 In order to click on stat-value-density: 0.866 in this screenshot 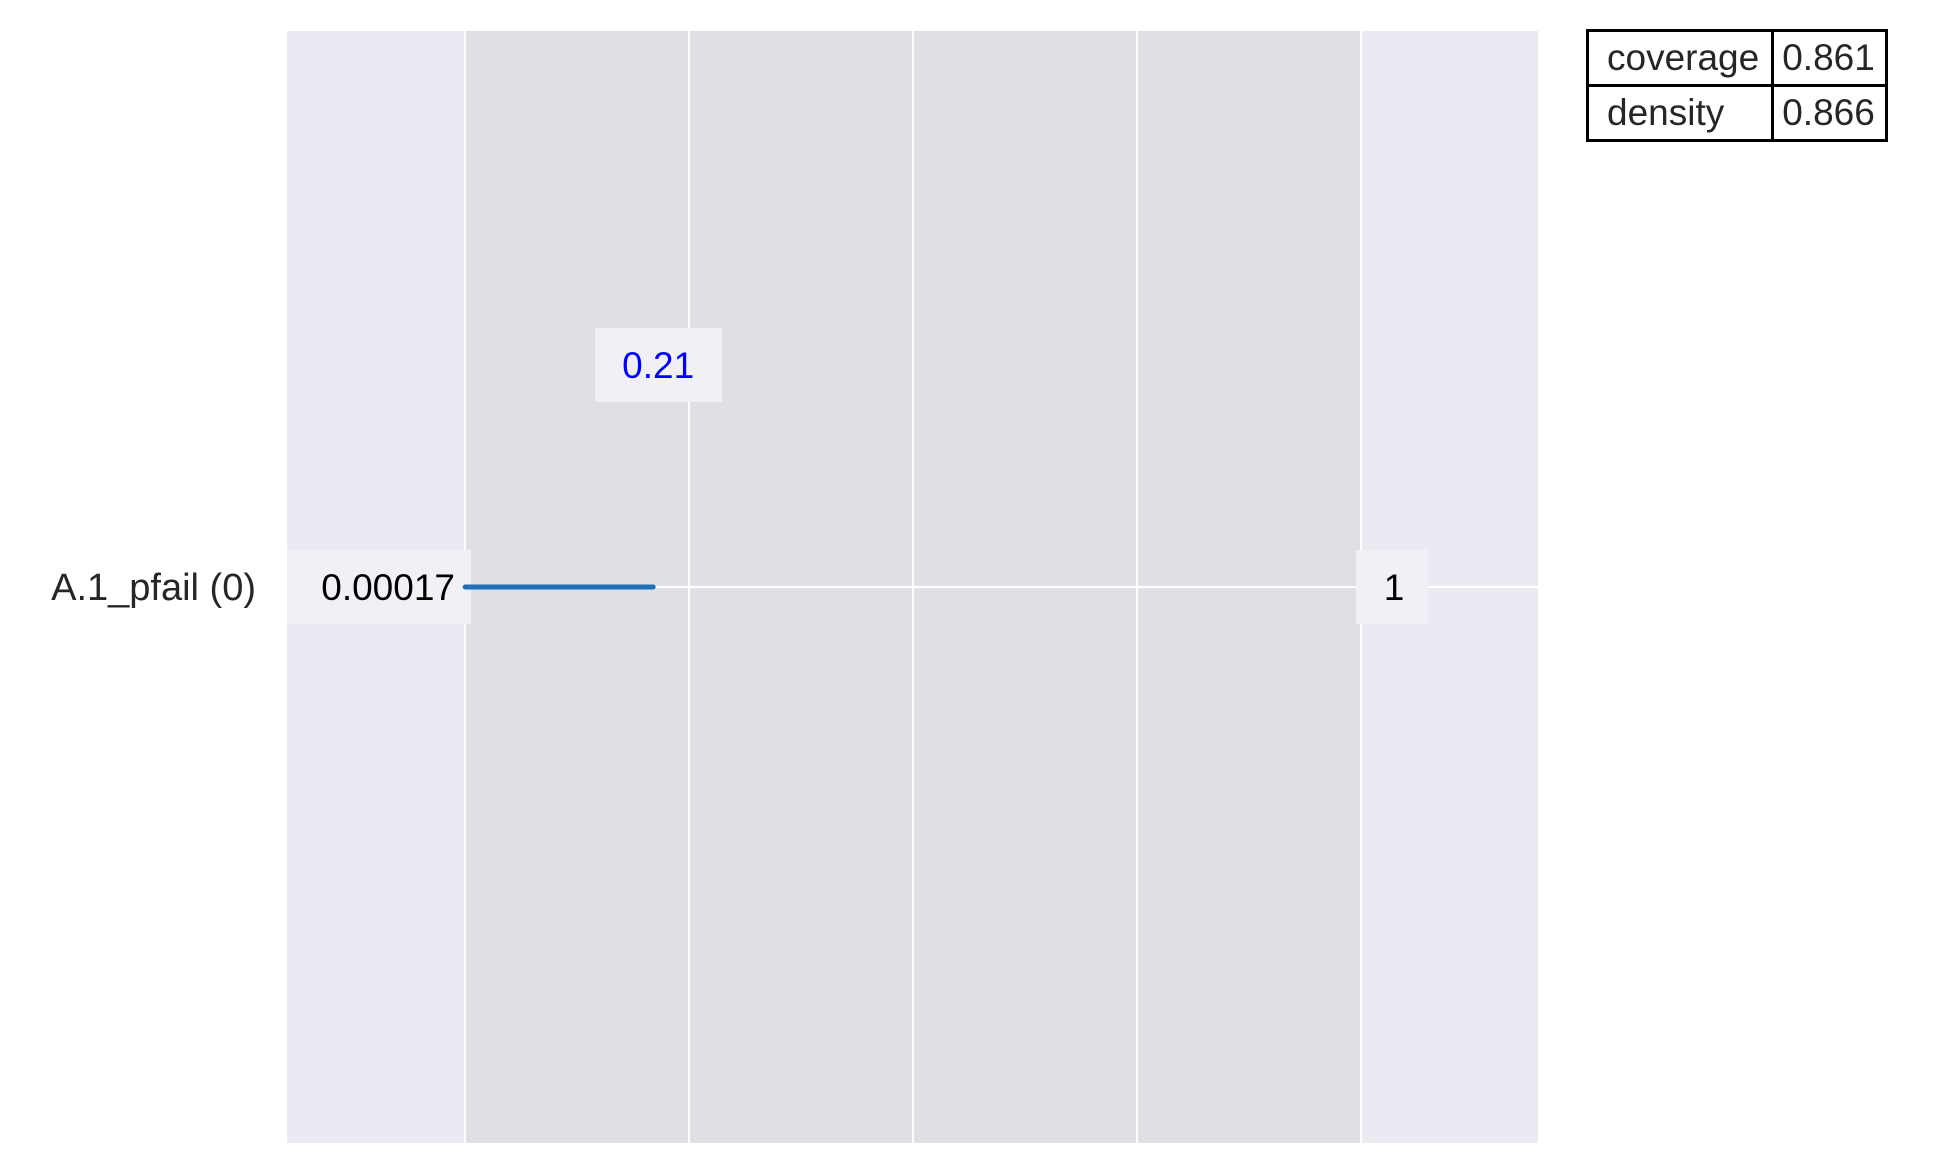, I will do `click(1829, 113)`.